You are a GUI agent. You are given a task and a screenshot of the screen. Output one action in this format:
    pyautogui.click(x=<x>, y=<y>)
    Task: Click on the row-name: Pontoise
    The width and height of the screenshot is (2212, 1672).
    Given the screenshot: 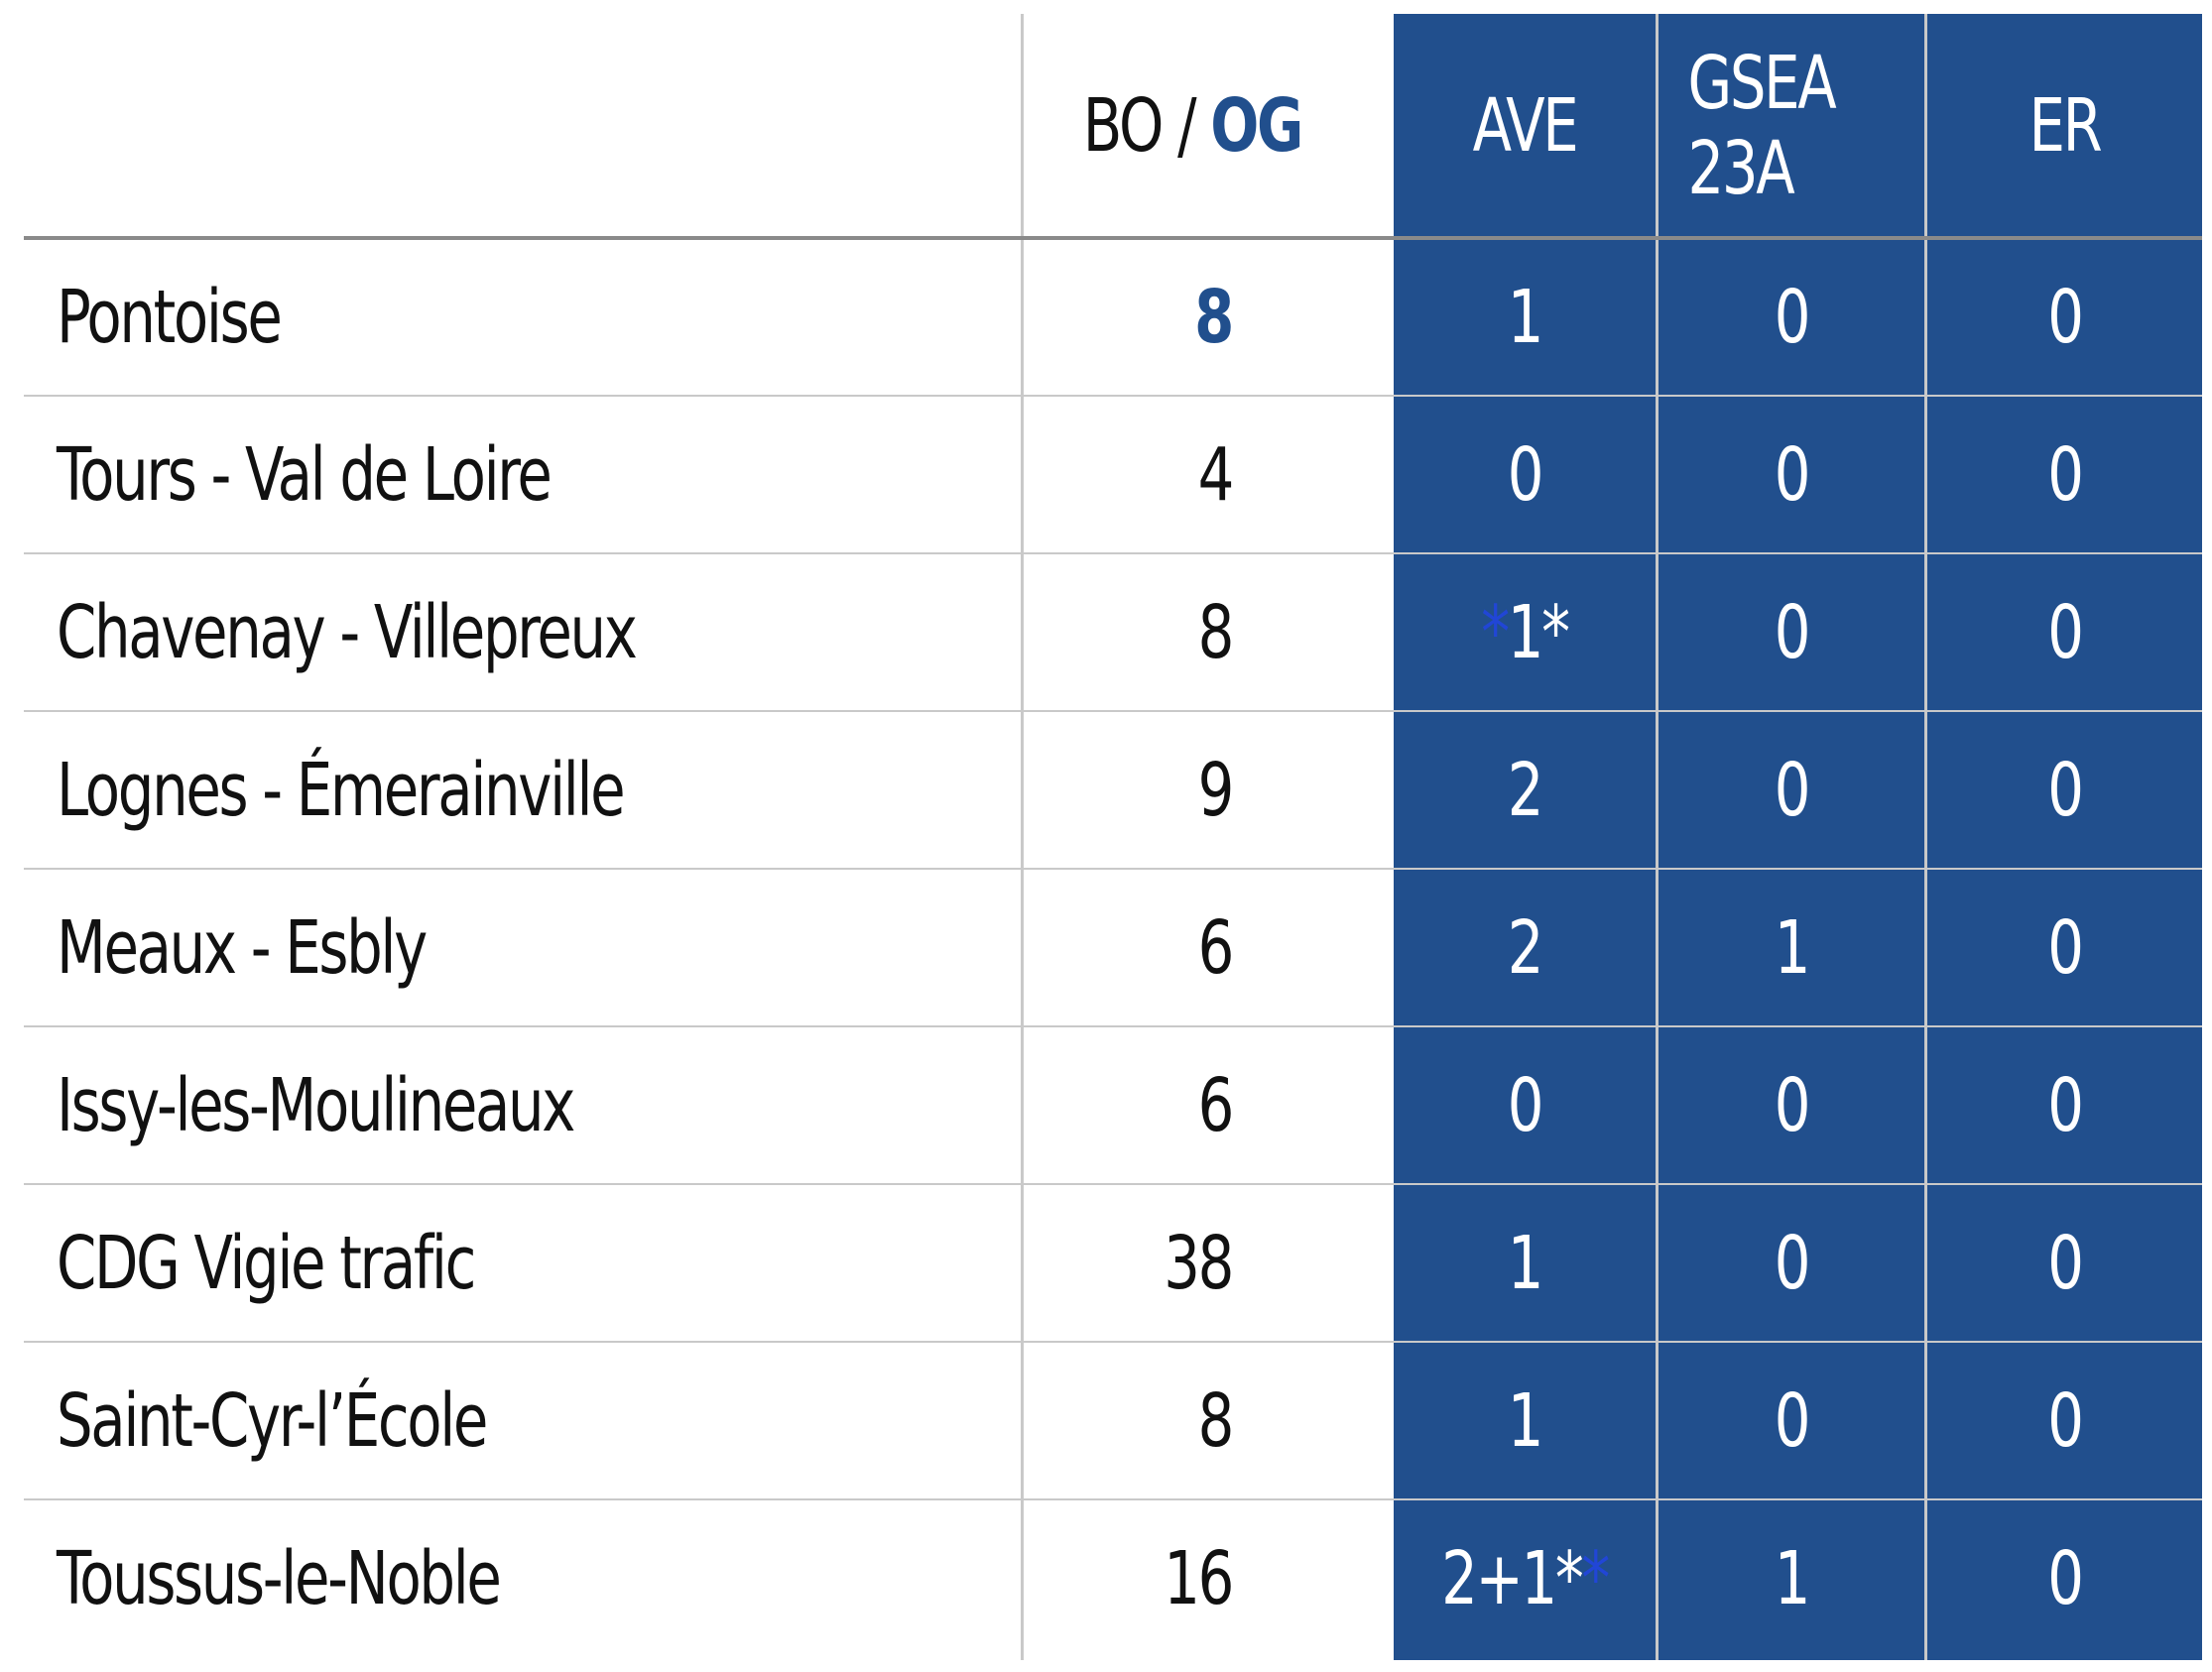 What is the action you would take?
    pyautogui.click(x=170, y=317)
    